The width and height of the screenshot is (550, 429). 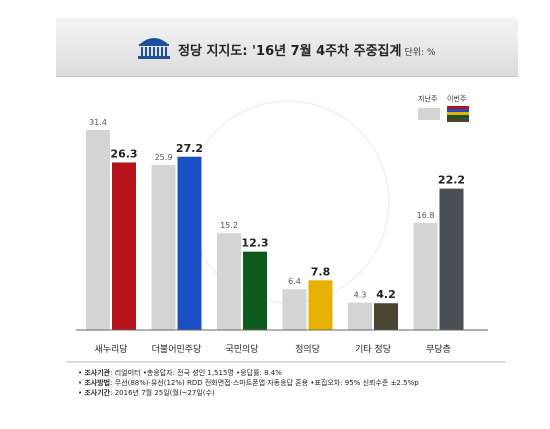 What do you see at coordinates (457, 99) in the screenshot?
I see `legend-current-label: 이번주` at bounding box center [457, 99].